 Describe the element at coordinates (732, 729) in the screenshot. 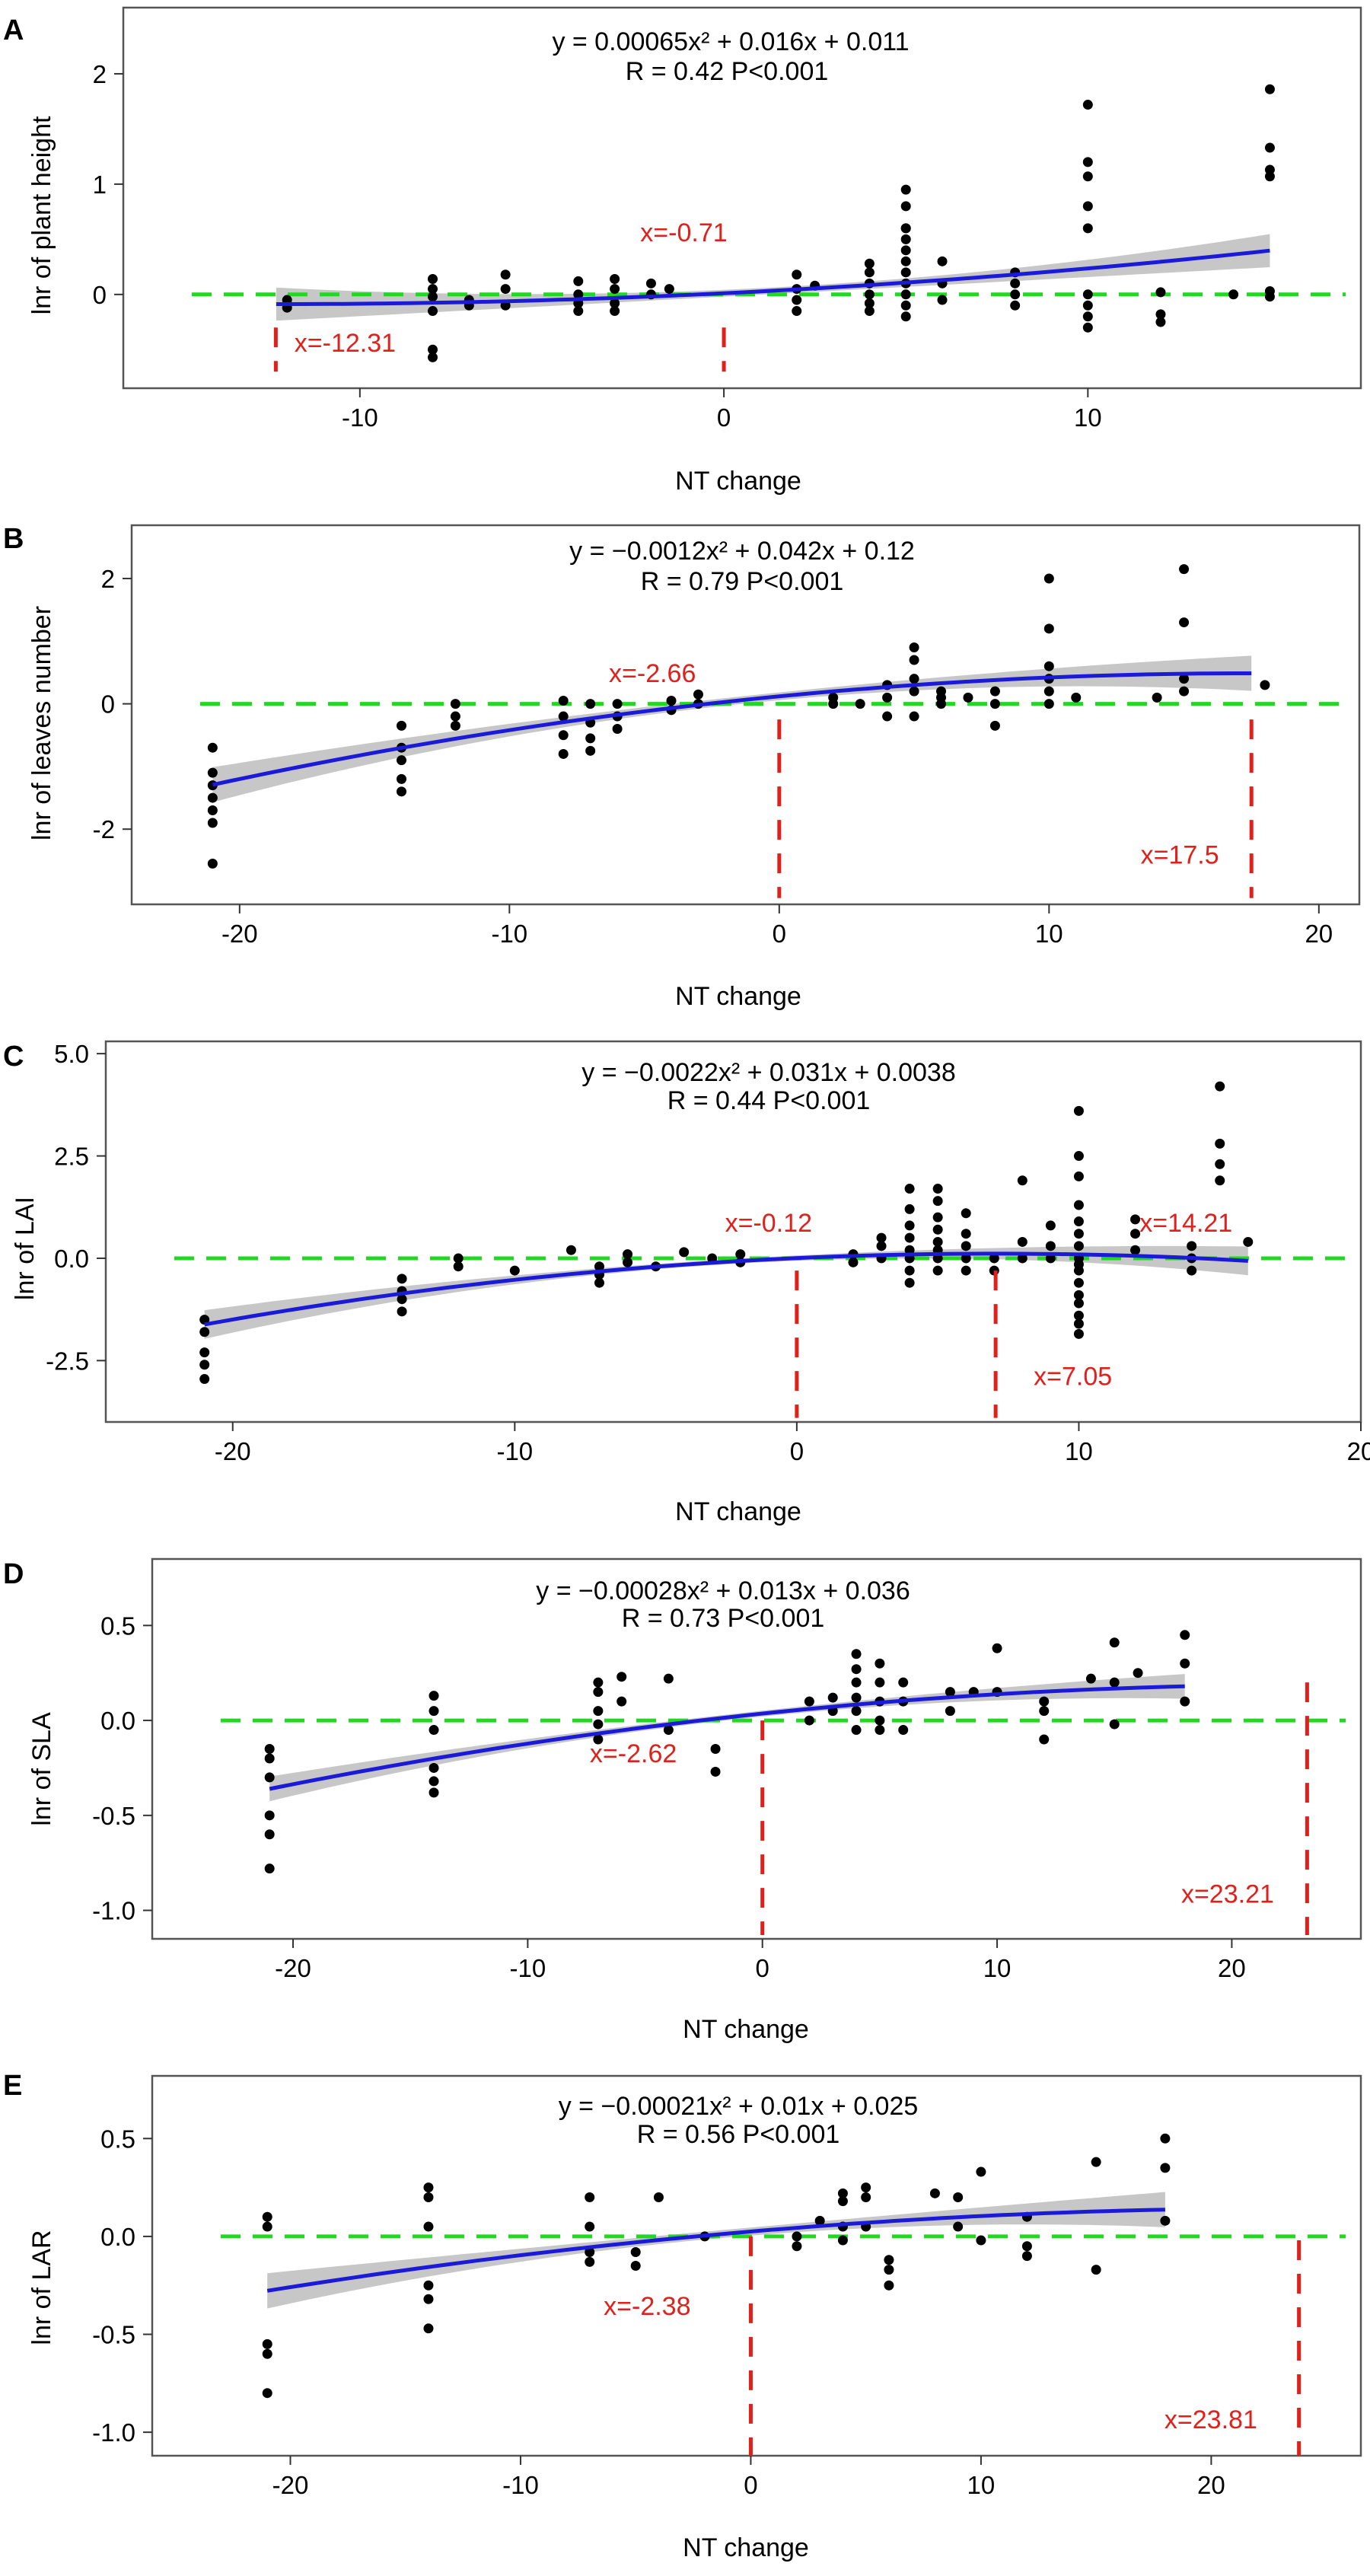

I see `panel-b-fit-line` at that location.